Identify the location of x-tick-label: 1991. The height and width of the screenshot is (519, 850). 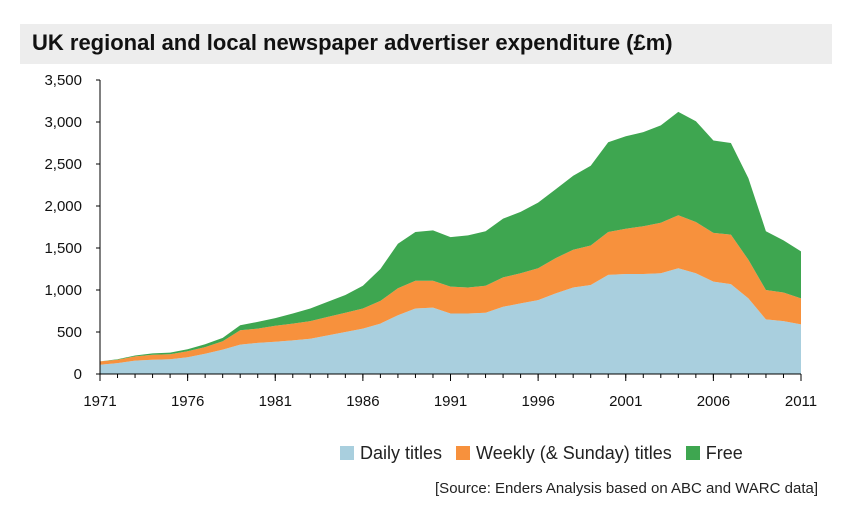
(450, 401).